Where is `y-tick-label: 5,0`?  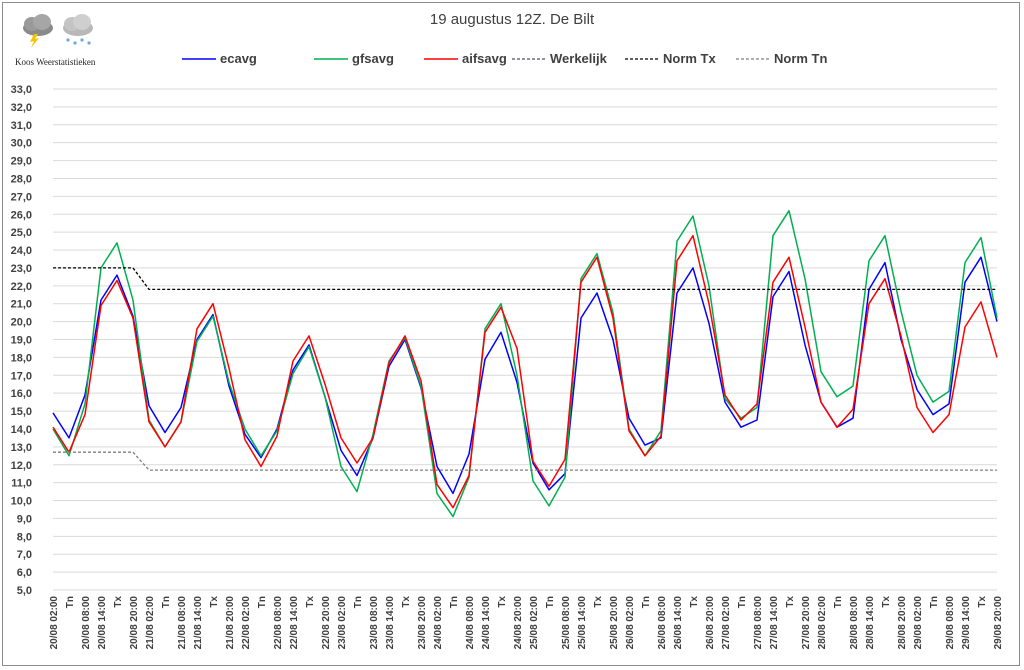 y-tick-label: 5,0 is located at coordinates (24, 591).